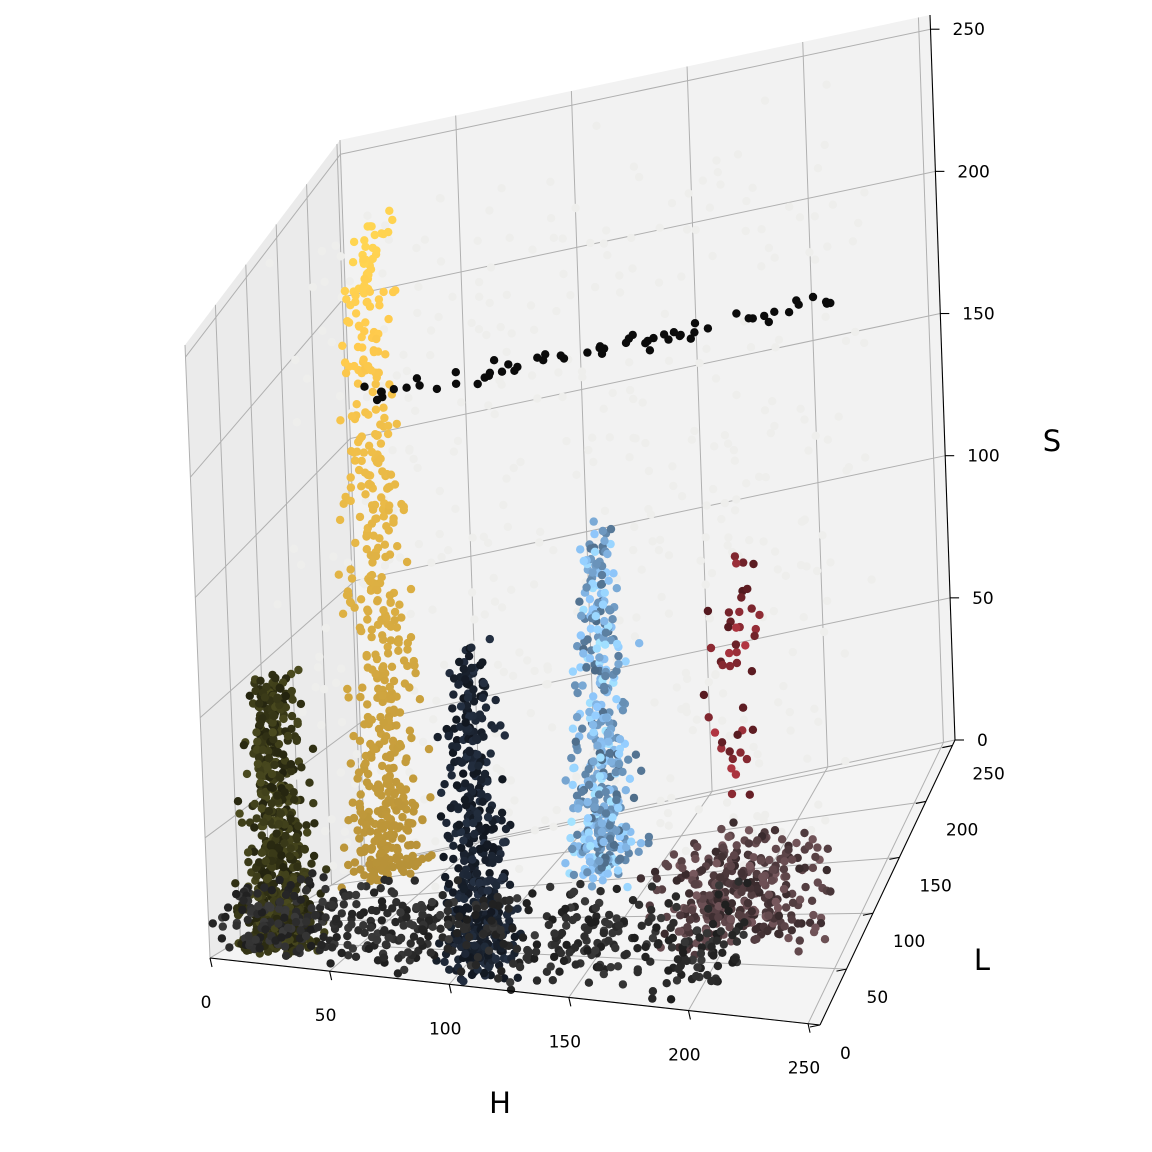  Describe the element at coordinates (331, 976) in the screenshot. I see `x-tick` at that location.